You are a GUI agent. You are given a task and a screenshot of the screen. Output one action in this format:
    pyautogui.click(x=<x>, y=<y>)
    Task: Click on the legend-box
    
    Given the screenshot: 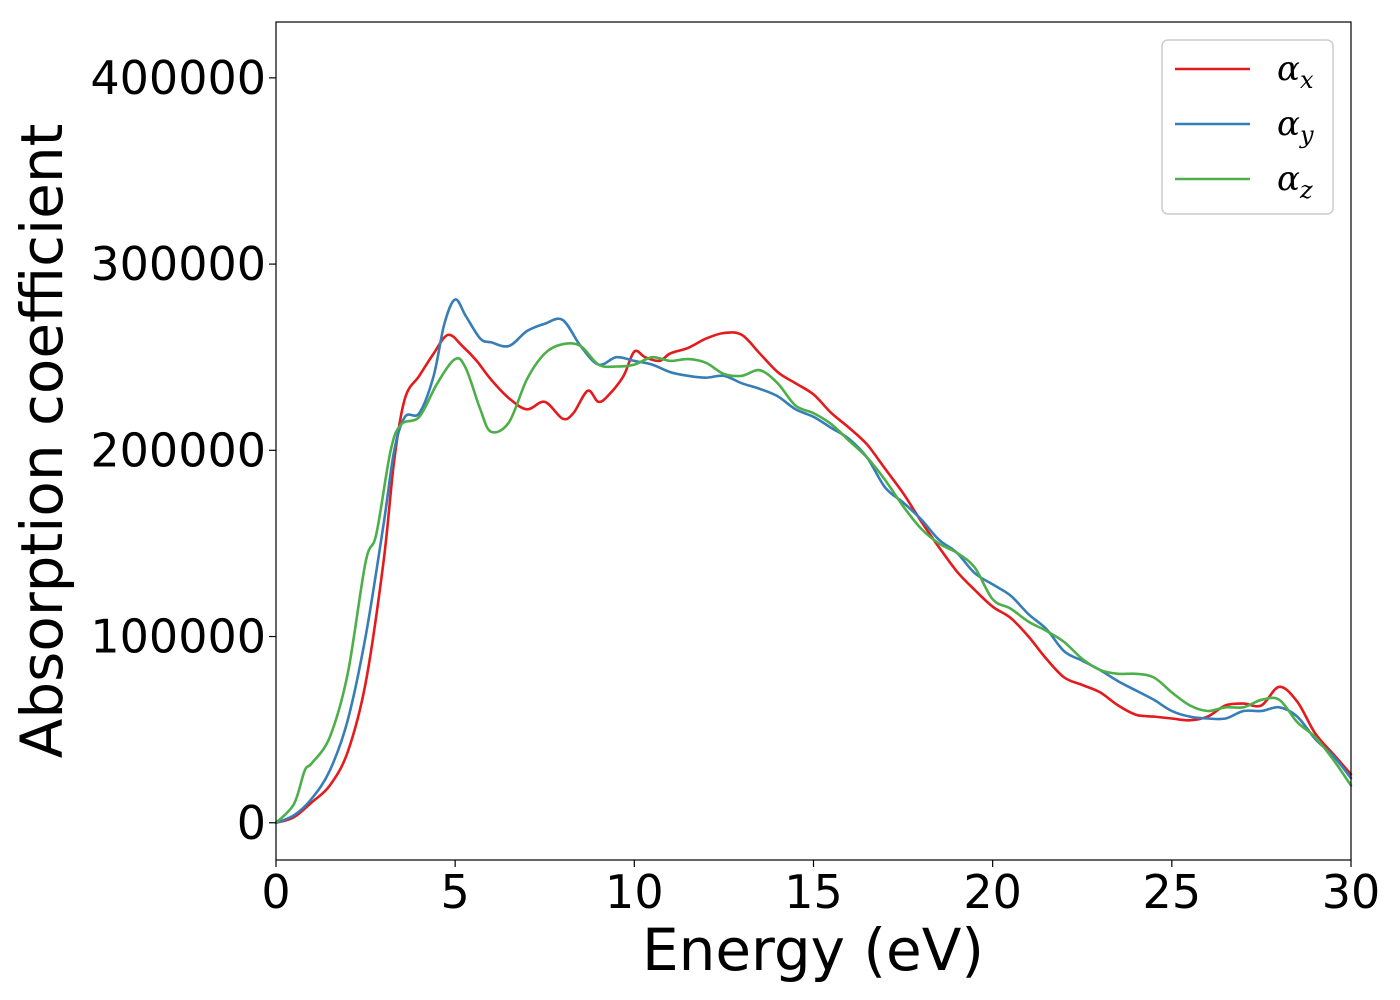 What is the action you would take?
    pyautogui.click(x=1247, y=127)
    